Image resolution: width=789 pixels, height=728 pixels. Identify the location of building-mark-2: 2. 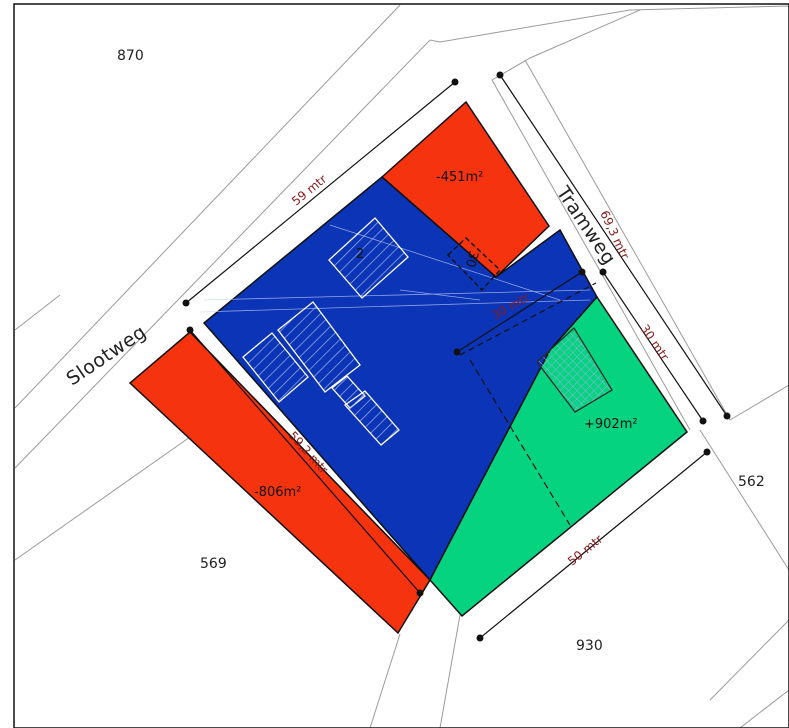
(360, 254).